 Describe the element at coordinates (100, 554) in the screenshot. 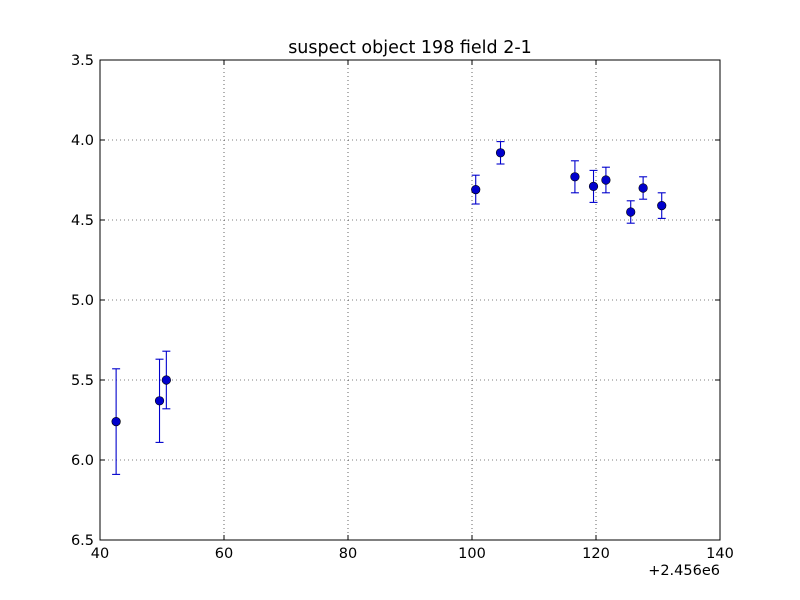

I see `x-tick-label: 40` at that location.